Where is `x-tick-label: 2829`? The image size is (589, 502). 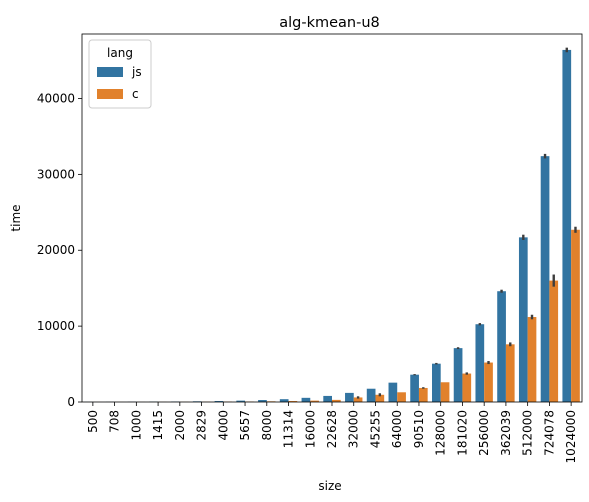
x-tick-label: 2829 is located at coordinates (202, 425).